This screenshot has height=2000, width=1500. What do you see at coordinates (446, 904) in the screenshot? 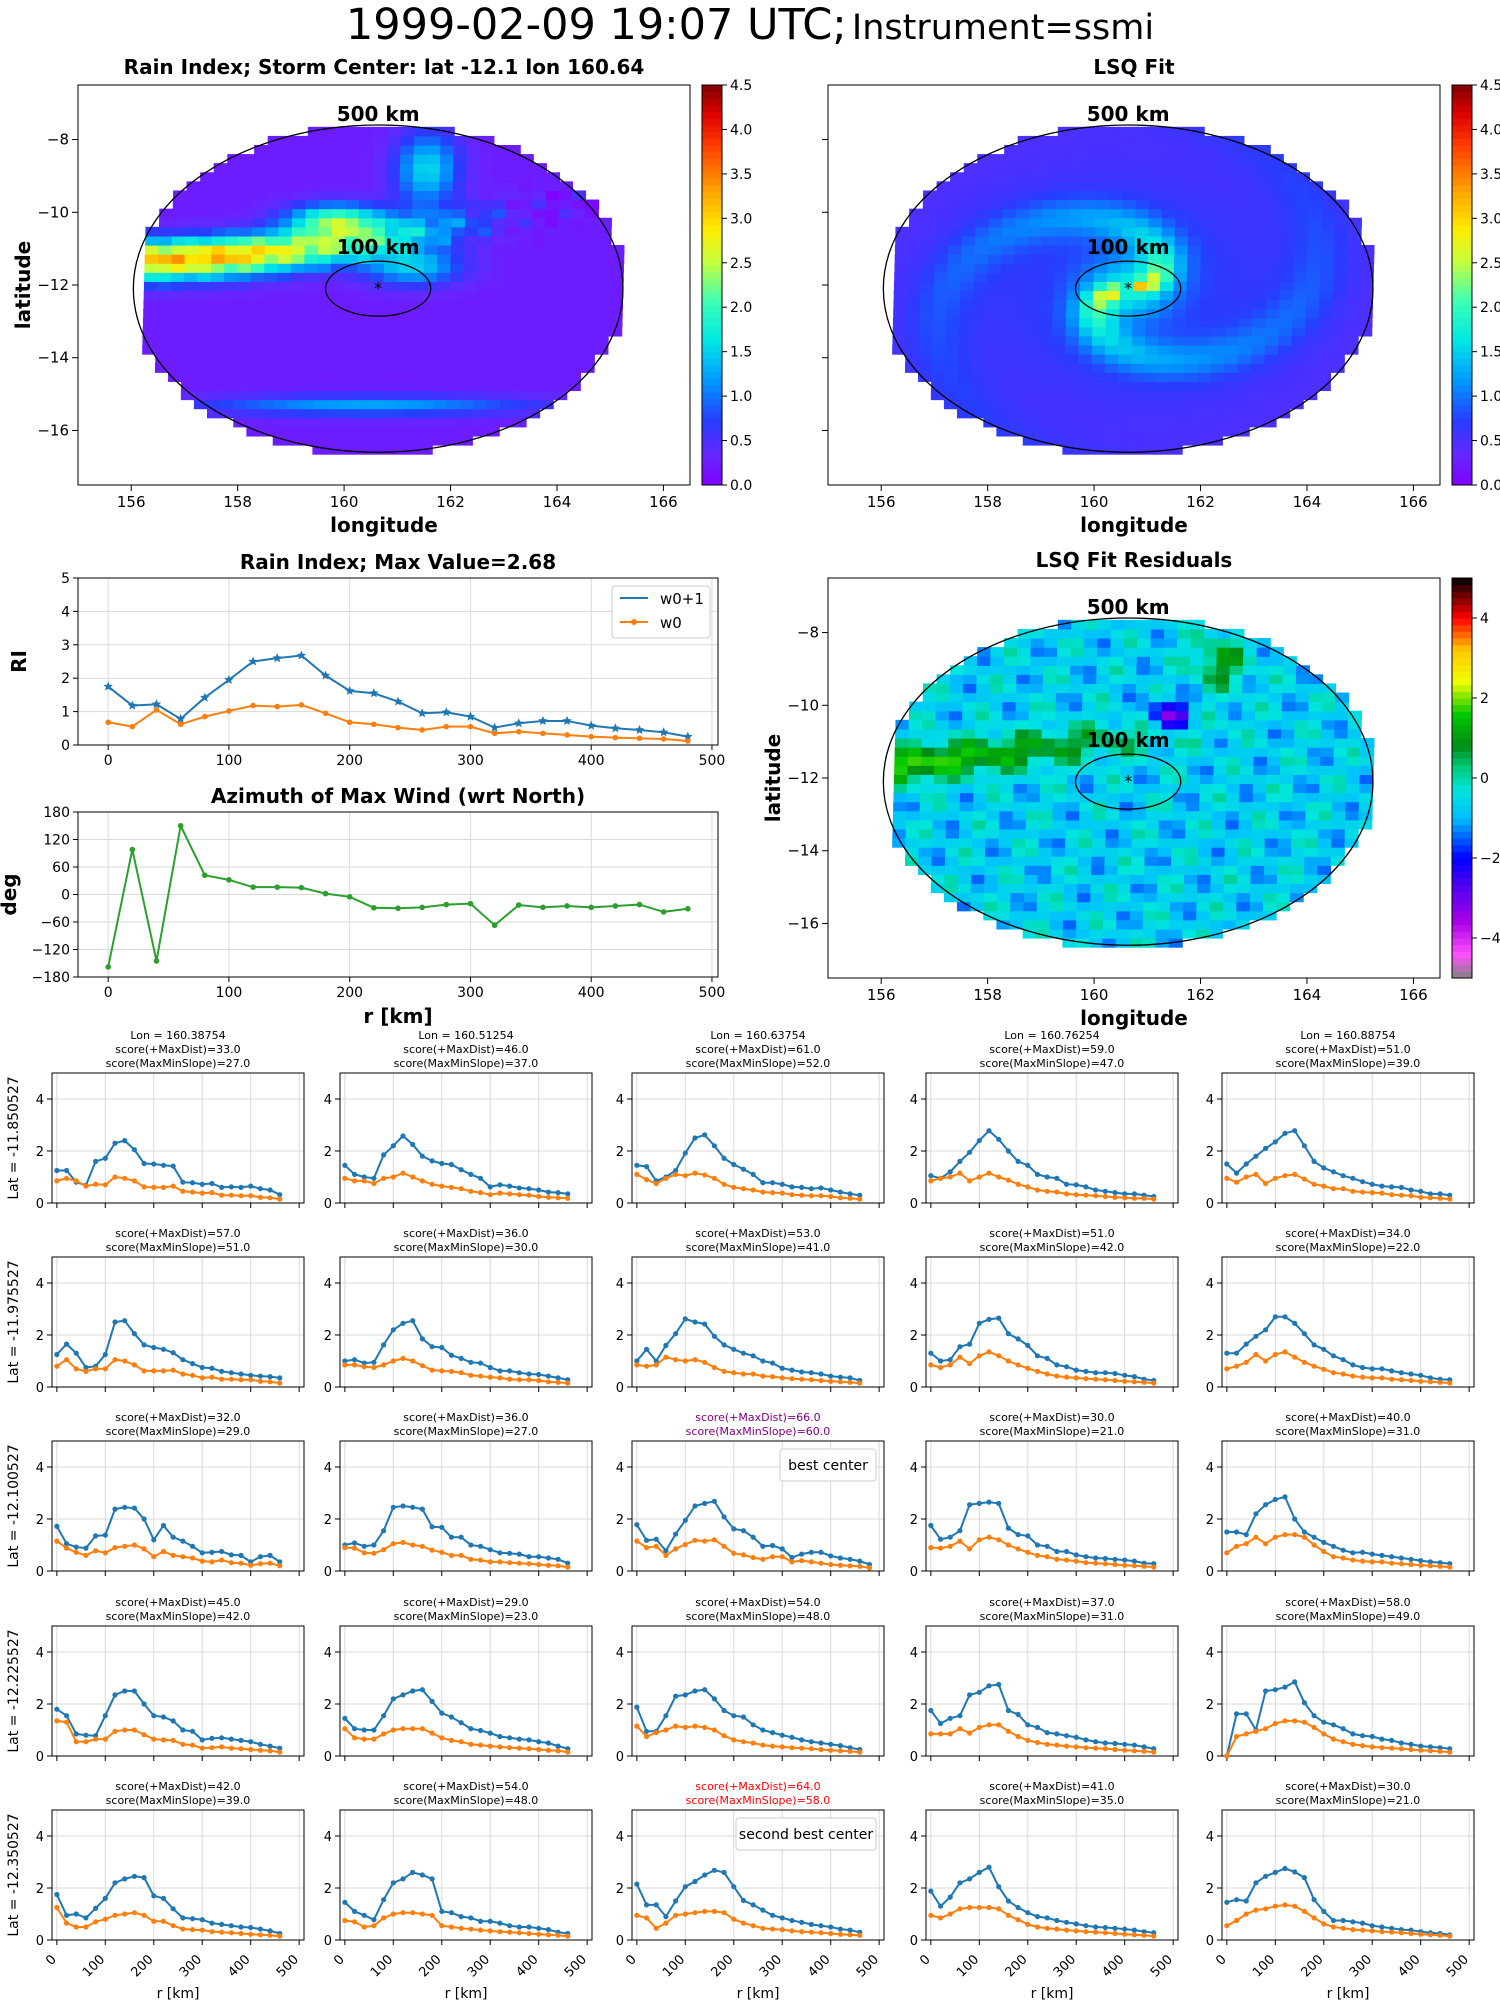
I see `series-azimuth-point` at bounding box center [446, 904].